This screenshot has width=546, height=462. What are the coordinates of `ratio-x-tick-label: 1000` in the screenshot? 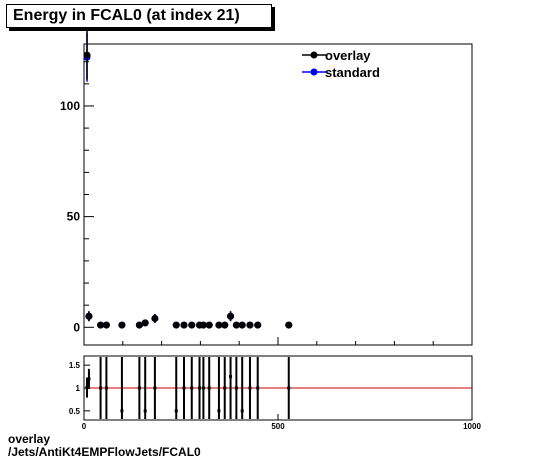 It's located at (472, 426).